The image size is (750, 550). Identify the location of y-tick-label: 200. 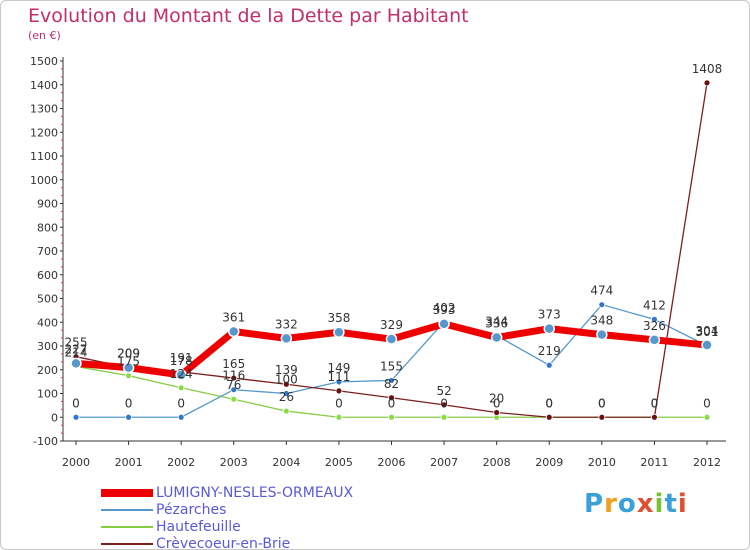
(47, 370).